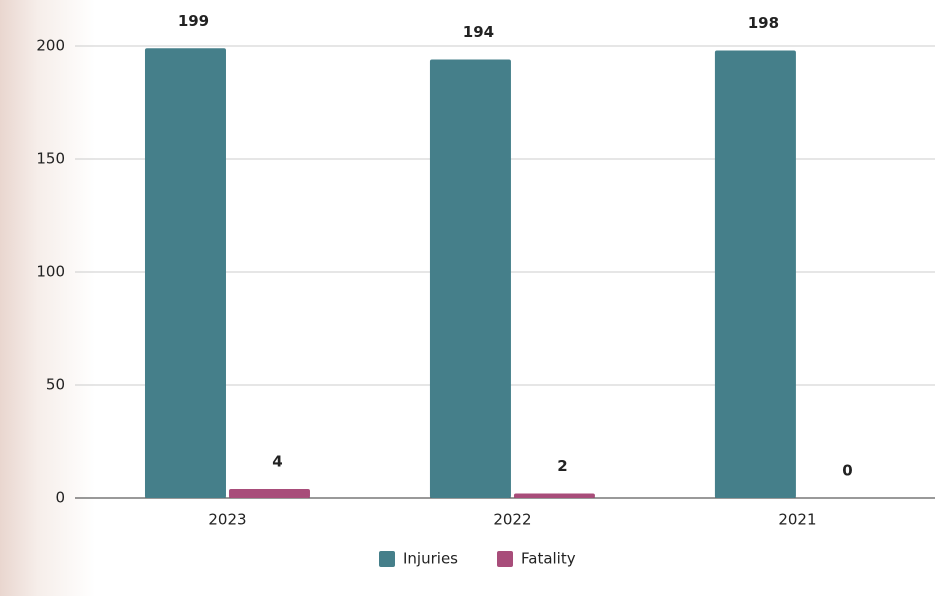 This screenshot has height=596, width=952. I want to click on y-tick-label: 50, so click(55, 385).